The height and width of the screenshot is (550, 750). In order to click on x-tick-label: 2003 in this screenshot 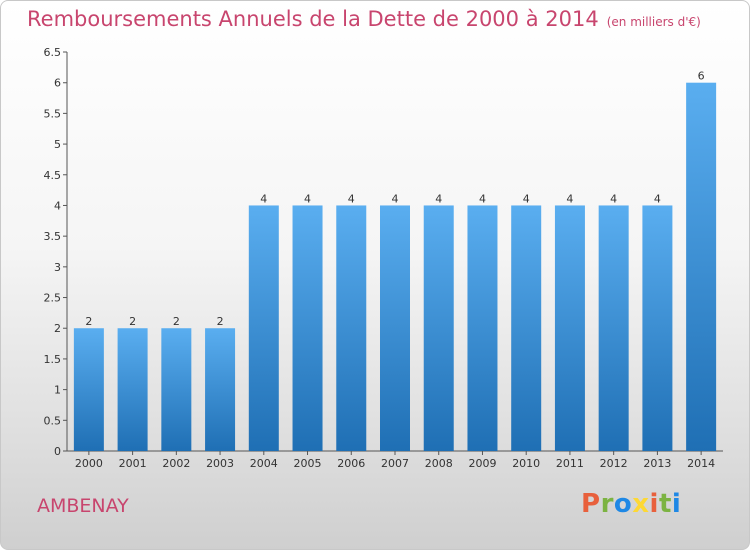, I will do `click(220, 463)`.